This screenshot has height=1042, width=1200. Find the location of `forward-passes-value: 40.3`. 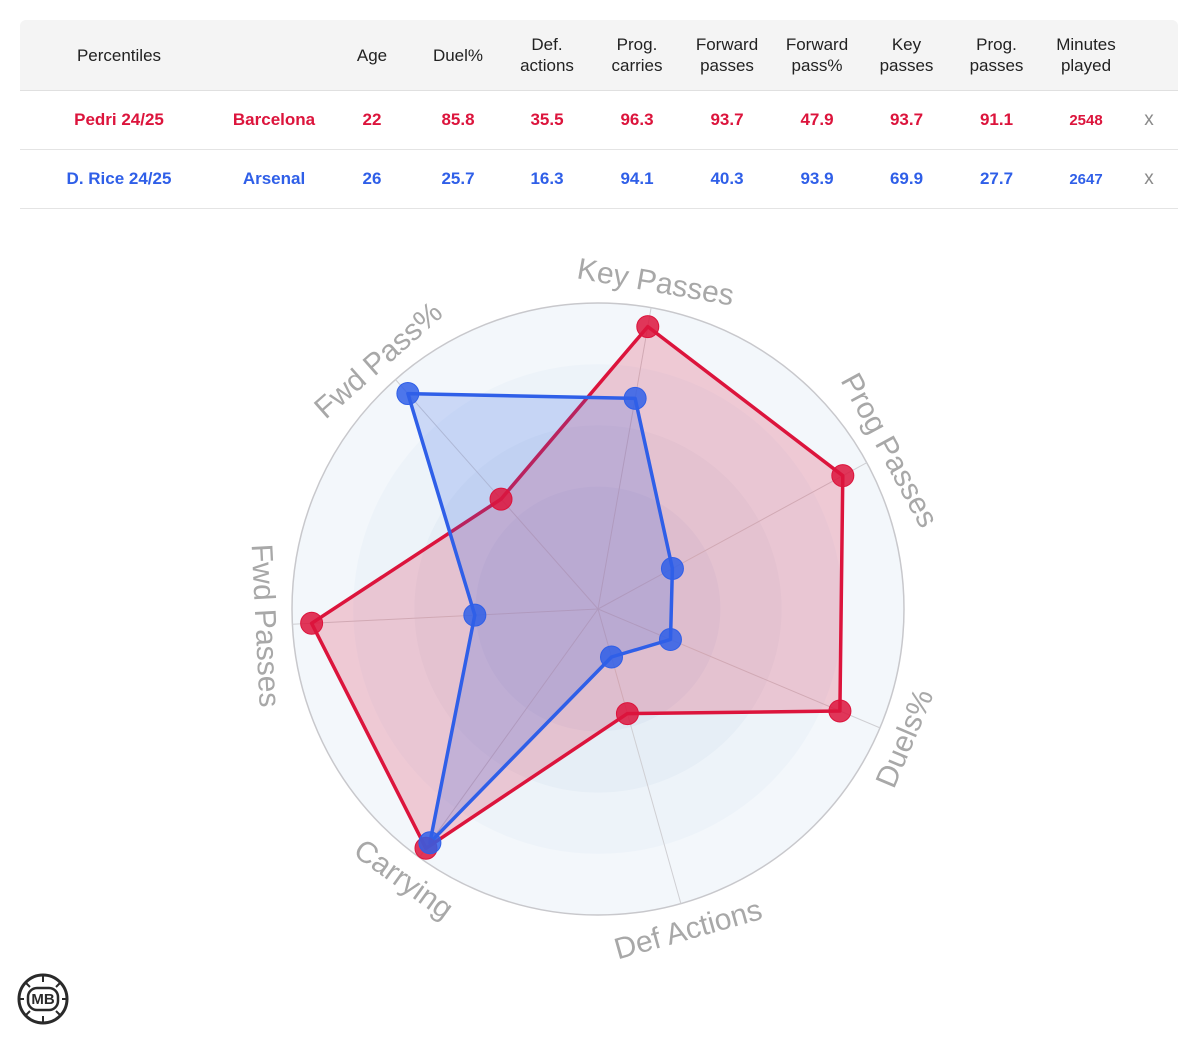

forward-passes-value: 40.3 is located at coordinates (727, 178).